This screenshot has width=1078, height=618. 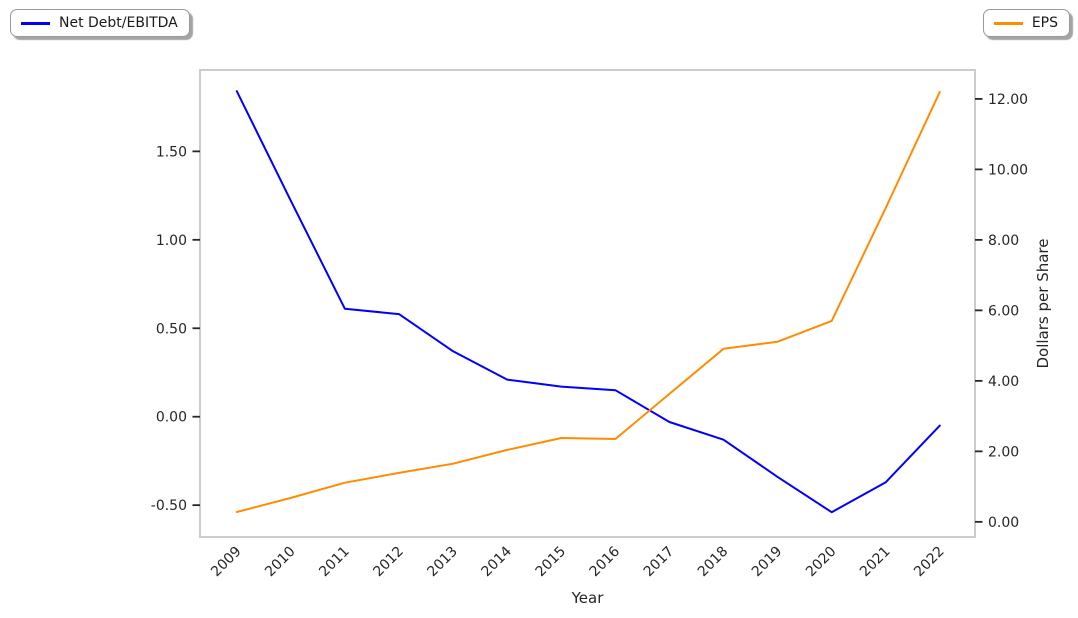 What do you see at coordinates (588, 598) in the screenshot?
I see `x-axis-title: Year` at bounding box center [588, 598].